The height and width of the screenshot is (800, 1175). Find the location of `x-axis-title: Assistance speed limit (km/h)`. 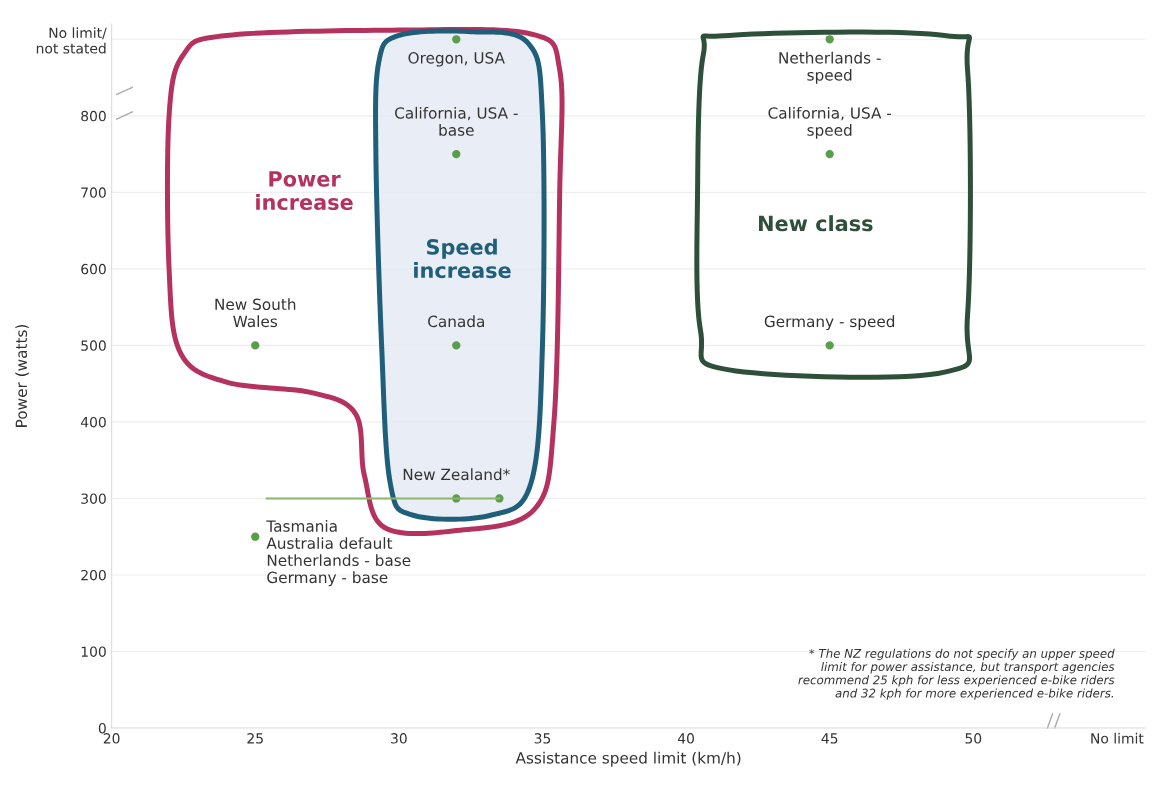

x-axis-title: Assistance speed limit (km/h) is located at coordinates (628, 759).